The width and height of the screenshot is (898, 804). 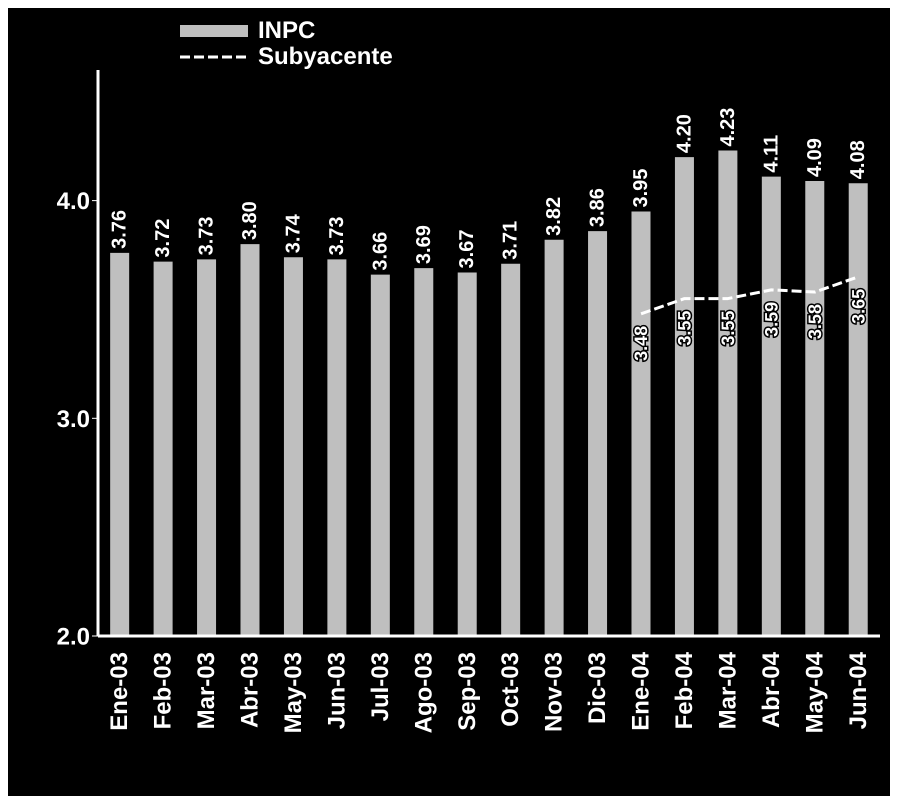 I want to click on data-label: 3.80, so click(x=250, y=220).